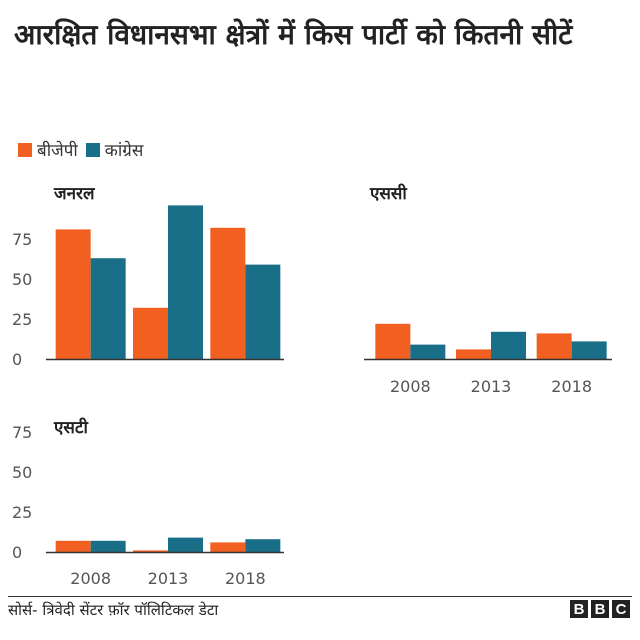  What do you see at coordinates (148, 502) in the screenshot?
I see `panel-st: एसटी 0 25 50 75 2008 2013 2018` at bounding box center [148, 502].